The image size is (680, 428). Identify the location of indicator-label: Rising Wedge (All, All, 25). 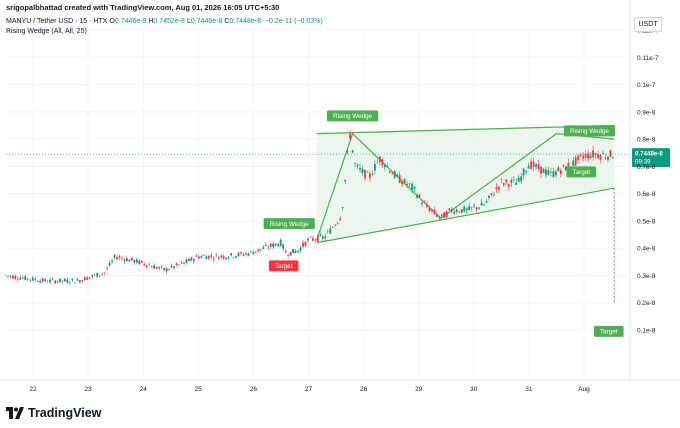
(46, 31).